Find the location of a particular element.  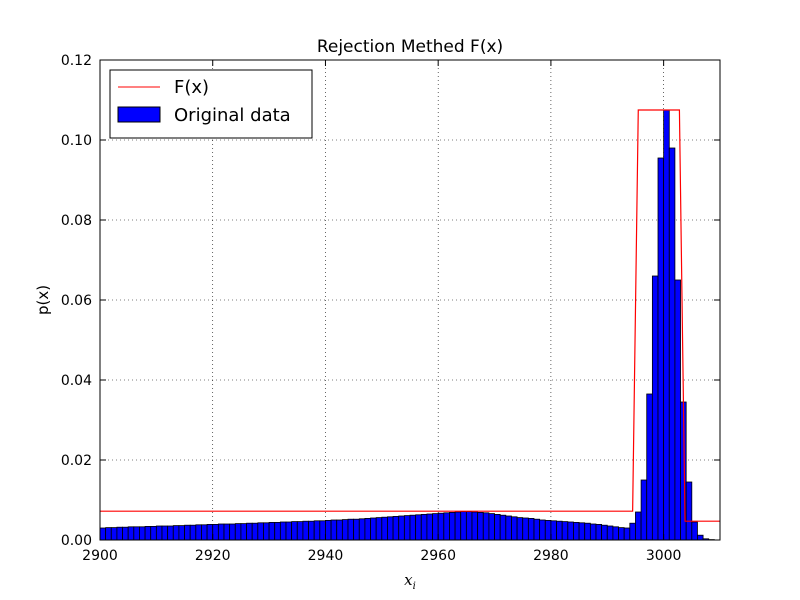

y-tick-label: 0.02 is located at coordinates (76, 461).